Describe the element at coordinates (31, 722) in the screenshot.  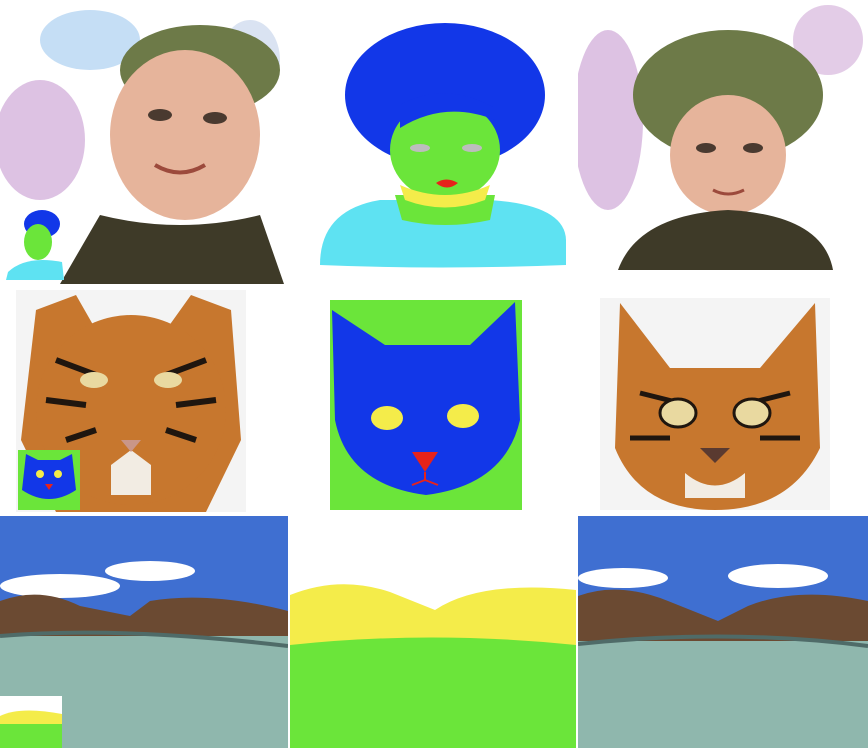
I see `row3-mask-thumbnail` at that location.